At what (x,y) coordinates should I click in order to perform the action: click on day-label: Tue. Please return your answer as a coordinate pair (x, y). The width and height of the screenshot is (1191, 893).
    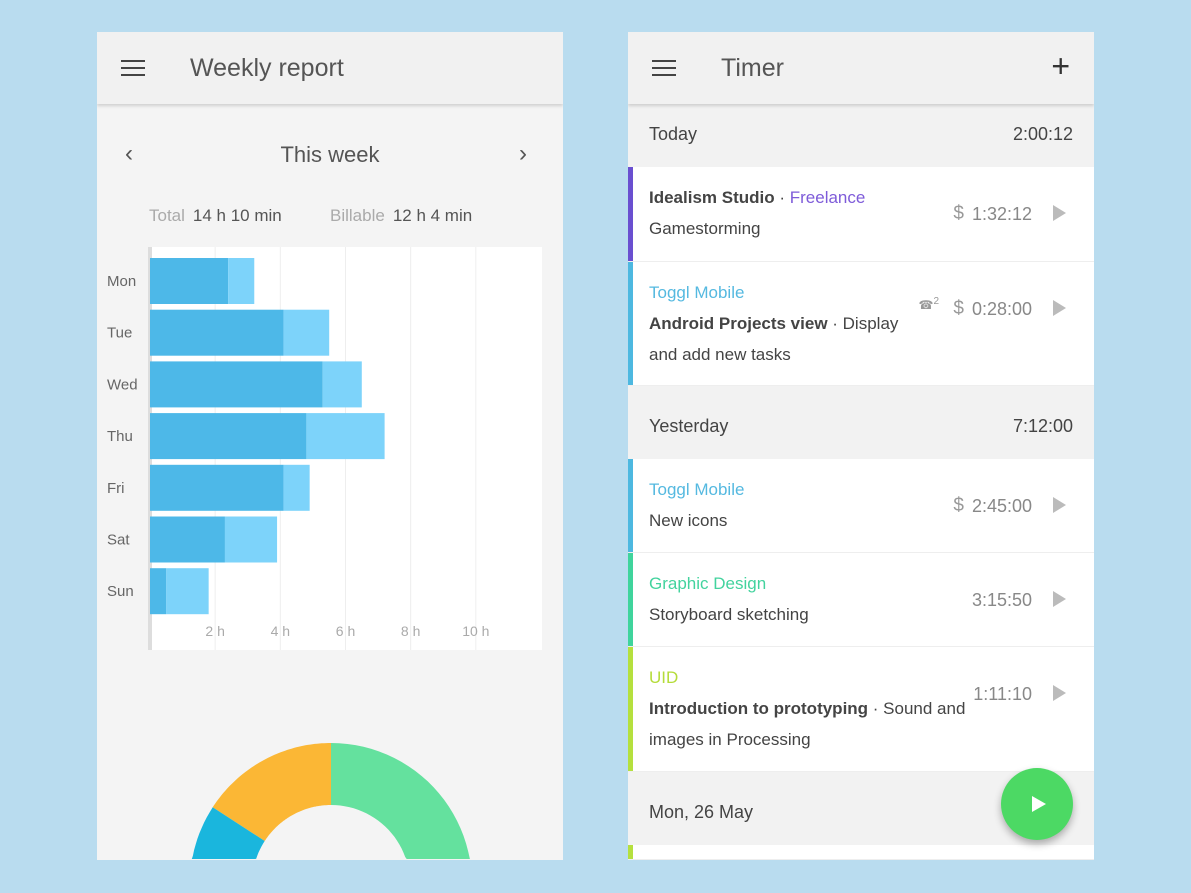
    Looking at the image, I should click on (119, 333).